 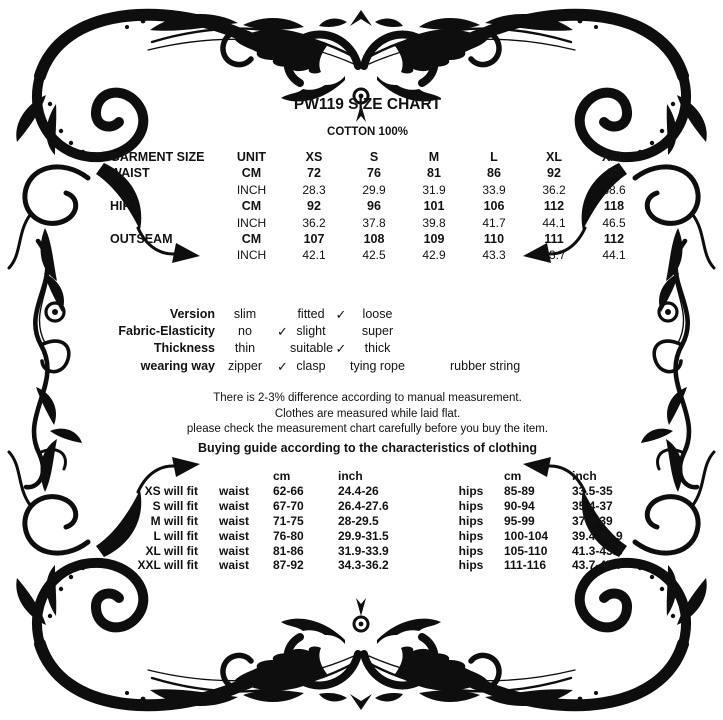 What do you see at coordinates (288, 535) in the screenshot?
I see `fit-range-value: 76-80` at bounding box center [288, 535].